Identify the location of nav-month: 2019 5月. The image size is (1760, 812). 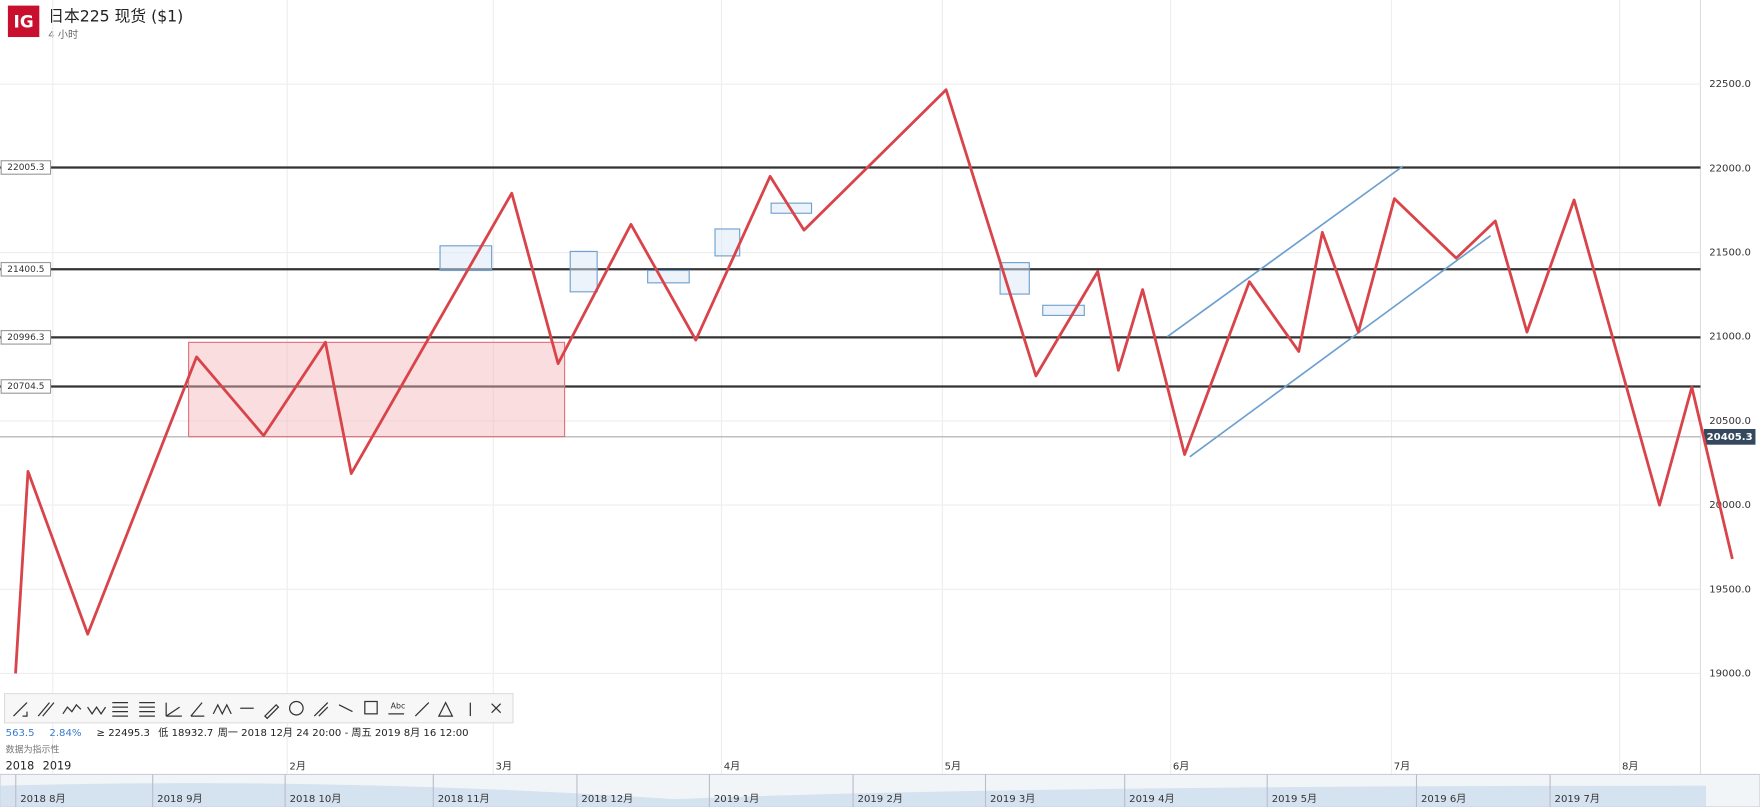
(1294, 799).